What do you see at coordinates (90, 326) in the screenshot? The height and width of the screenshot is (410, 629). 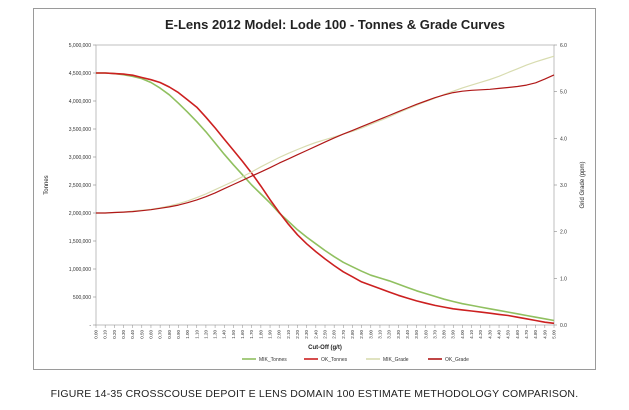 I see `y-tick-label: -` at bounding box center [90, 326].